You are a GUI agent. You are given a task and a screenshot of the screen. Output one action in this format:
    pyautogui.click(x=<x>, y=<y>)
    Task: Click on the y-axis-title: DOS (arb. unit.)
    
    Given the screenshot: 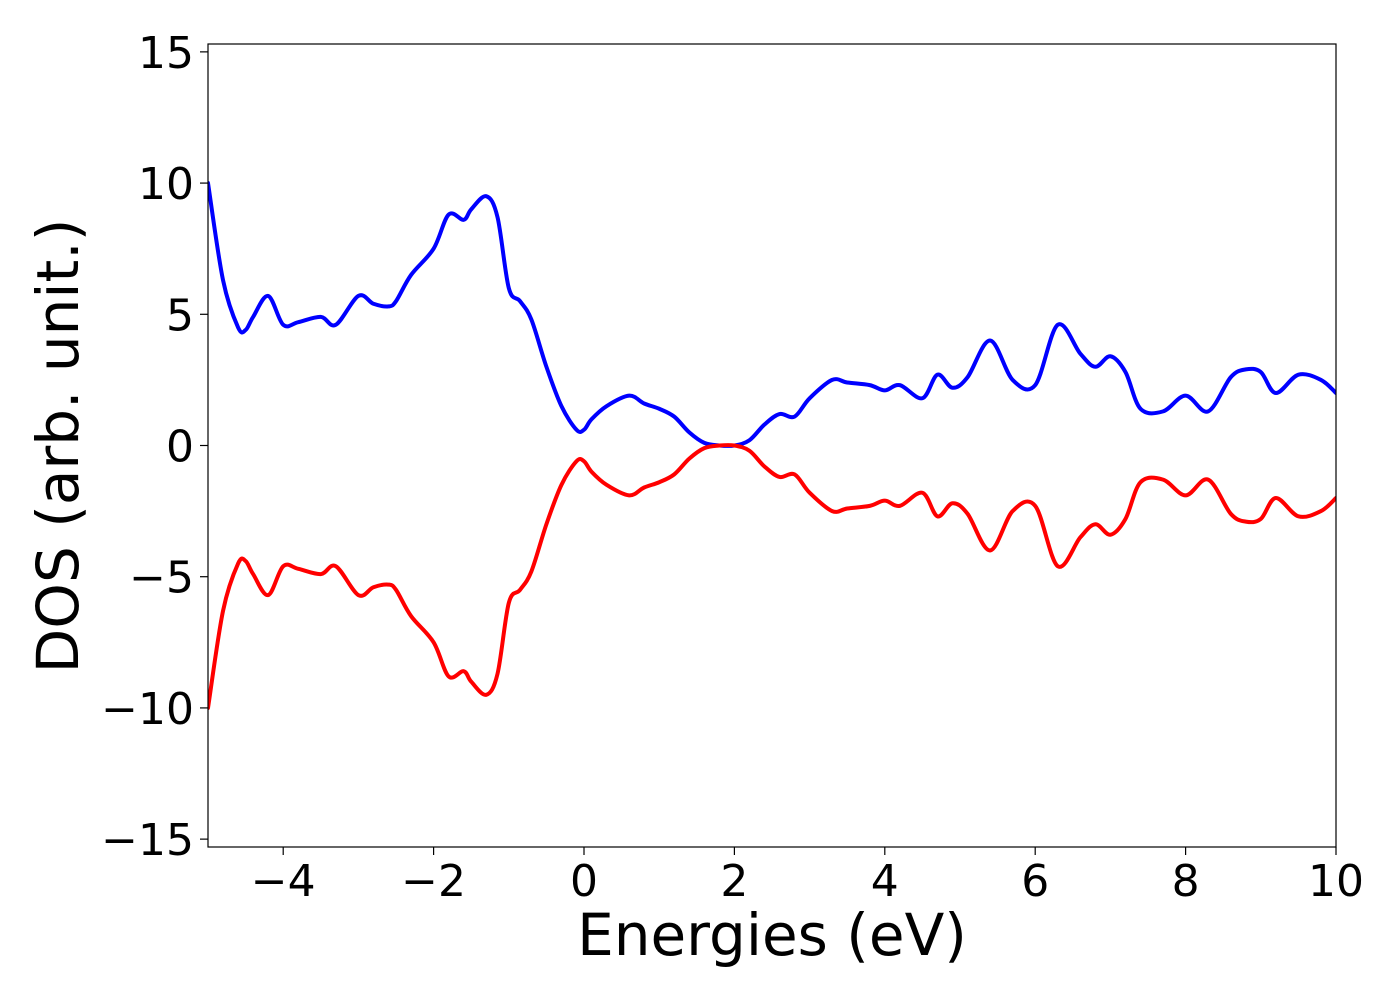 What is the action you would take?
    pyautogui.click(x=58, y=446)
    